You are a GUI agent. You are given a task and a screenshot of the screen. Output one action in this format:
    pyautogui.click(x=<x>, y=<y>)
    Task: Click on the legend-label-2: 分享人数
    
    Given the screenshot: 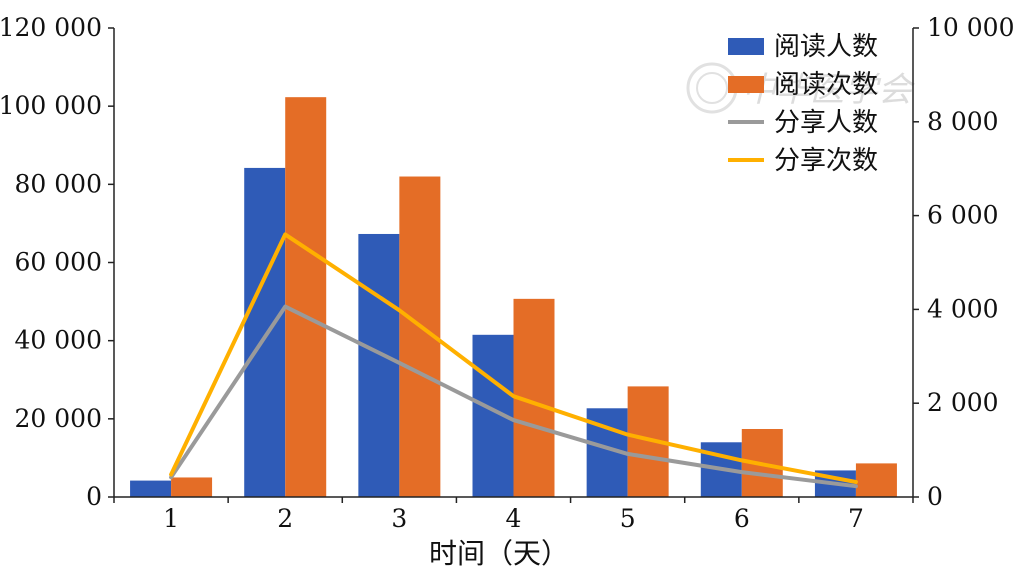 What is the action you would take?
    pyautogui.click(x=826, y=123)
    